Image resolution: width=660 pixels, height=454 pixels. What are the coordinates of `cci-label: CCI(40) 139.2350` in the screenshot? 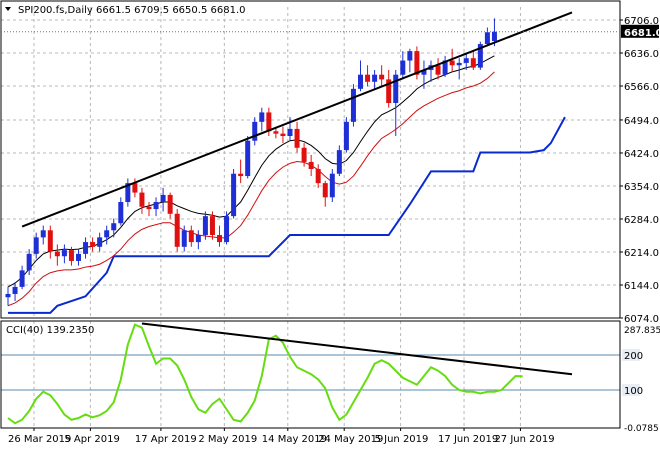 It's located at (50, 330).